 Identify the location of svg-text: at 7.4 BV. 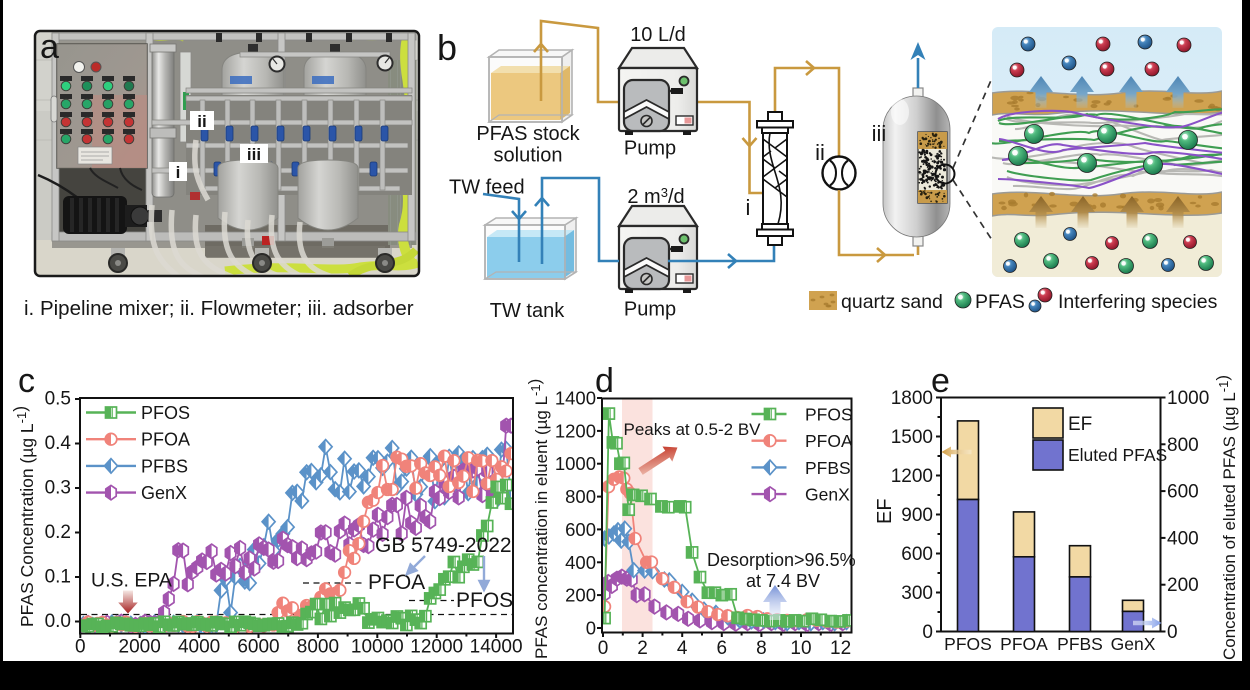
(783, 581).